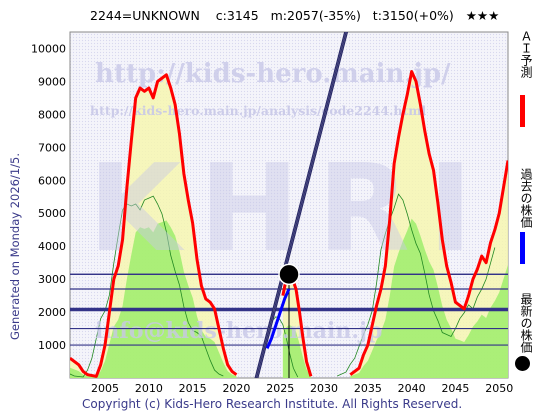 Image resolution: width=560 pixels, height=420 pixels. Describe the element at coordinates (315, 15) in the screenshot. I see `mean-price: m:2057(-35%)` at that location.